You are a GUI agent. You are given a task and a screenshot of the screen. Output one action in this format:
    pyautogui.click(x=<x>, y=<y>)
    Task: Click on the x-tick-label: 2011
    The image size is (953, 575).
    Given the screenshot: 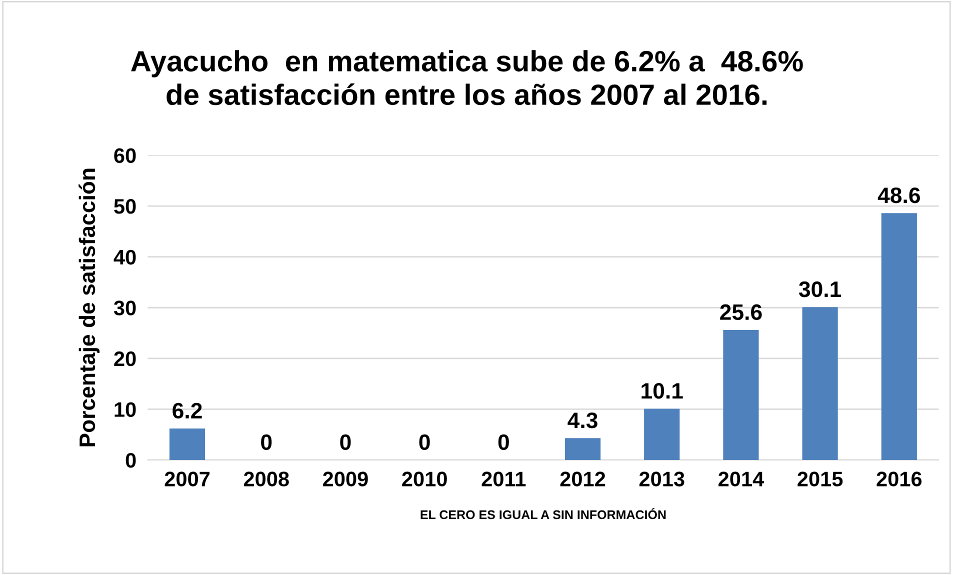 What is the action you would take?
    pyautogui.click(x=504, y=479)
    